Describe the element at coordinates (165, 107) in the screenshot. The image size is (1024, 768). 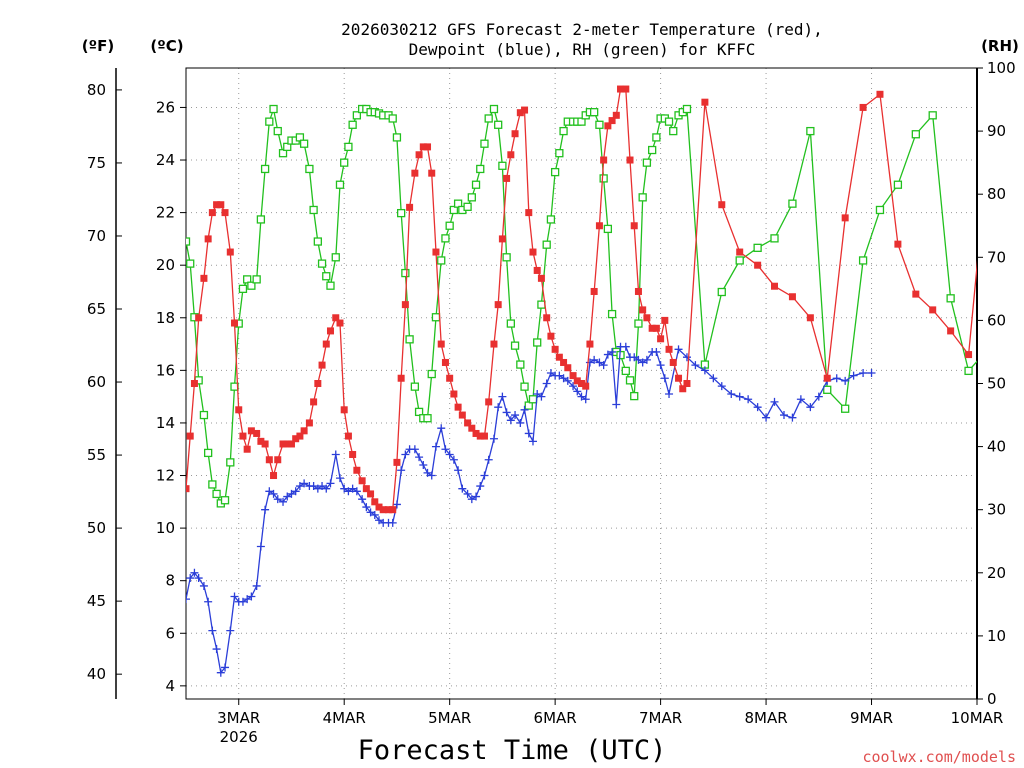
I see `celsius-tick-label: 26` at that location.